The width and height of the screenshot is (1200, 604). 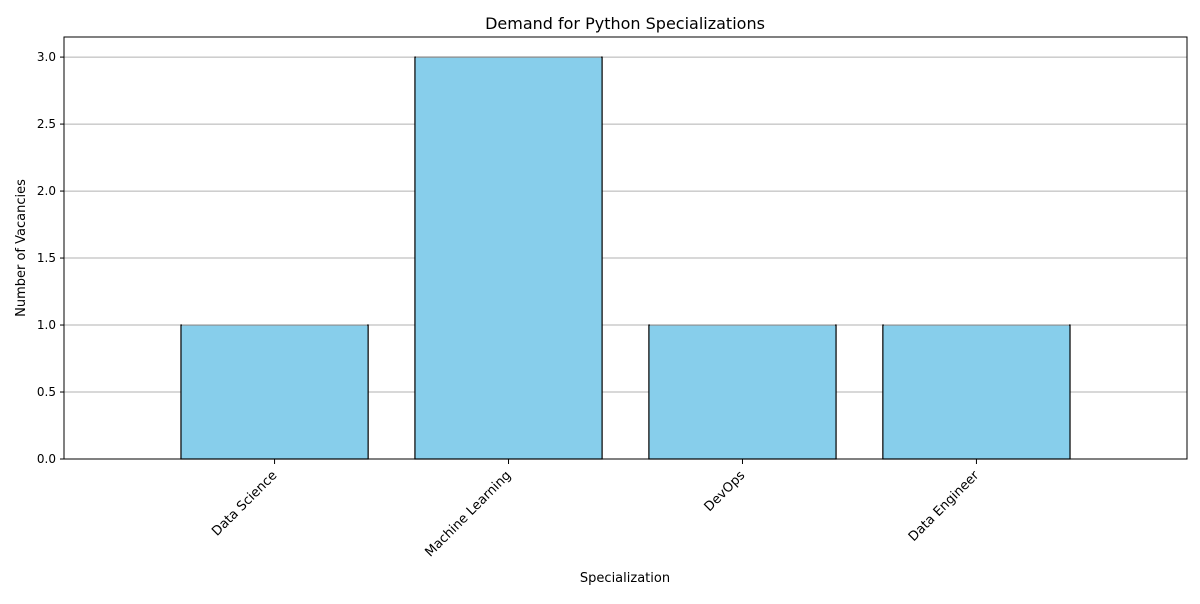 What do you see at coordinates (46, 57) in the screenshot?
I see `y-tick-label: 3.0` at bounding box center [46, 57].